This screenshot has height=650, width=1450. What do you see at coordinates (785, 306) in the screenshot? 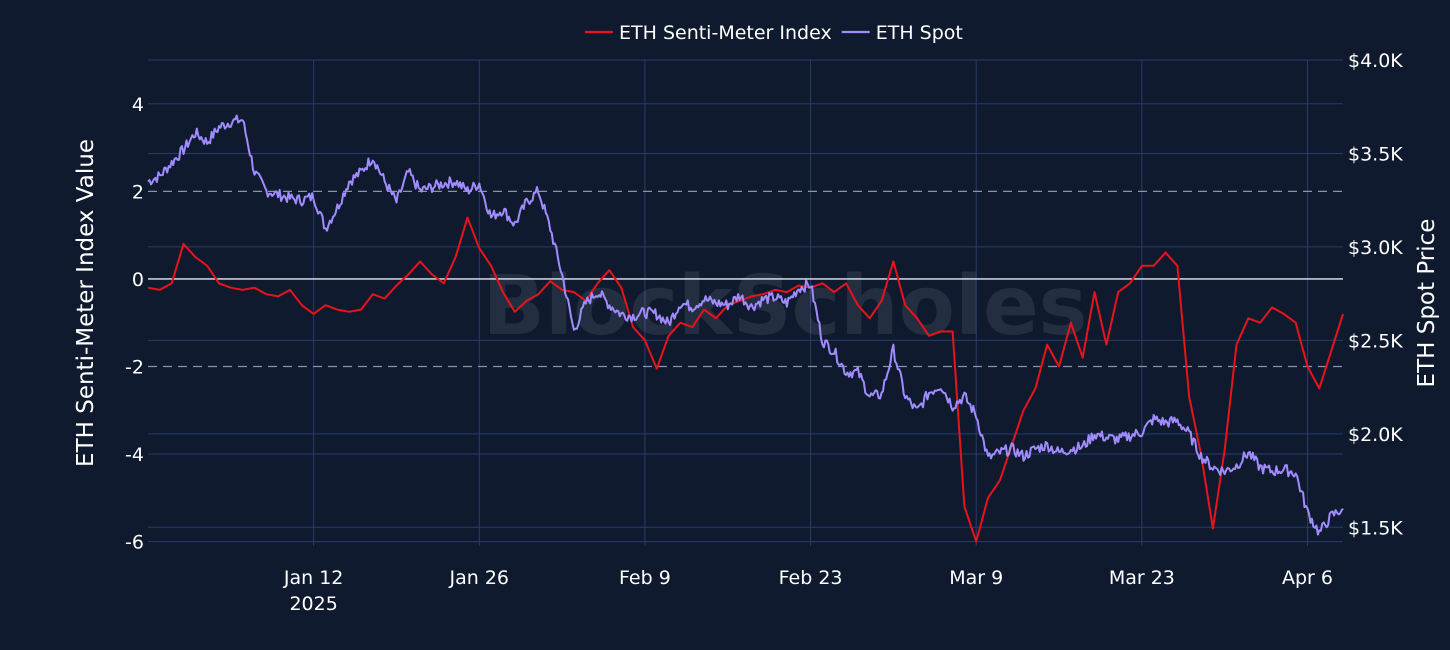
I see `watermark: BlockScholes` at bounding box center [785, 306].